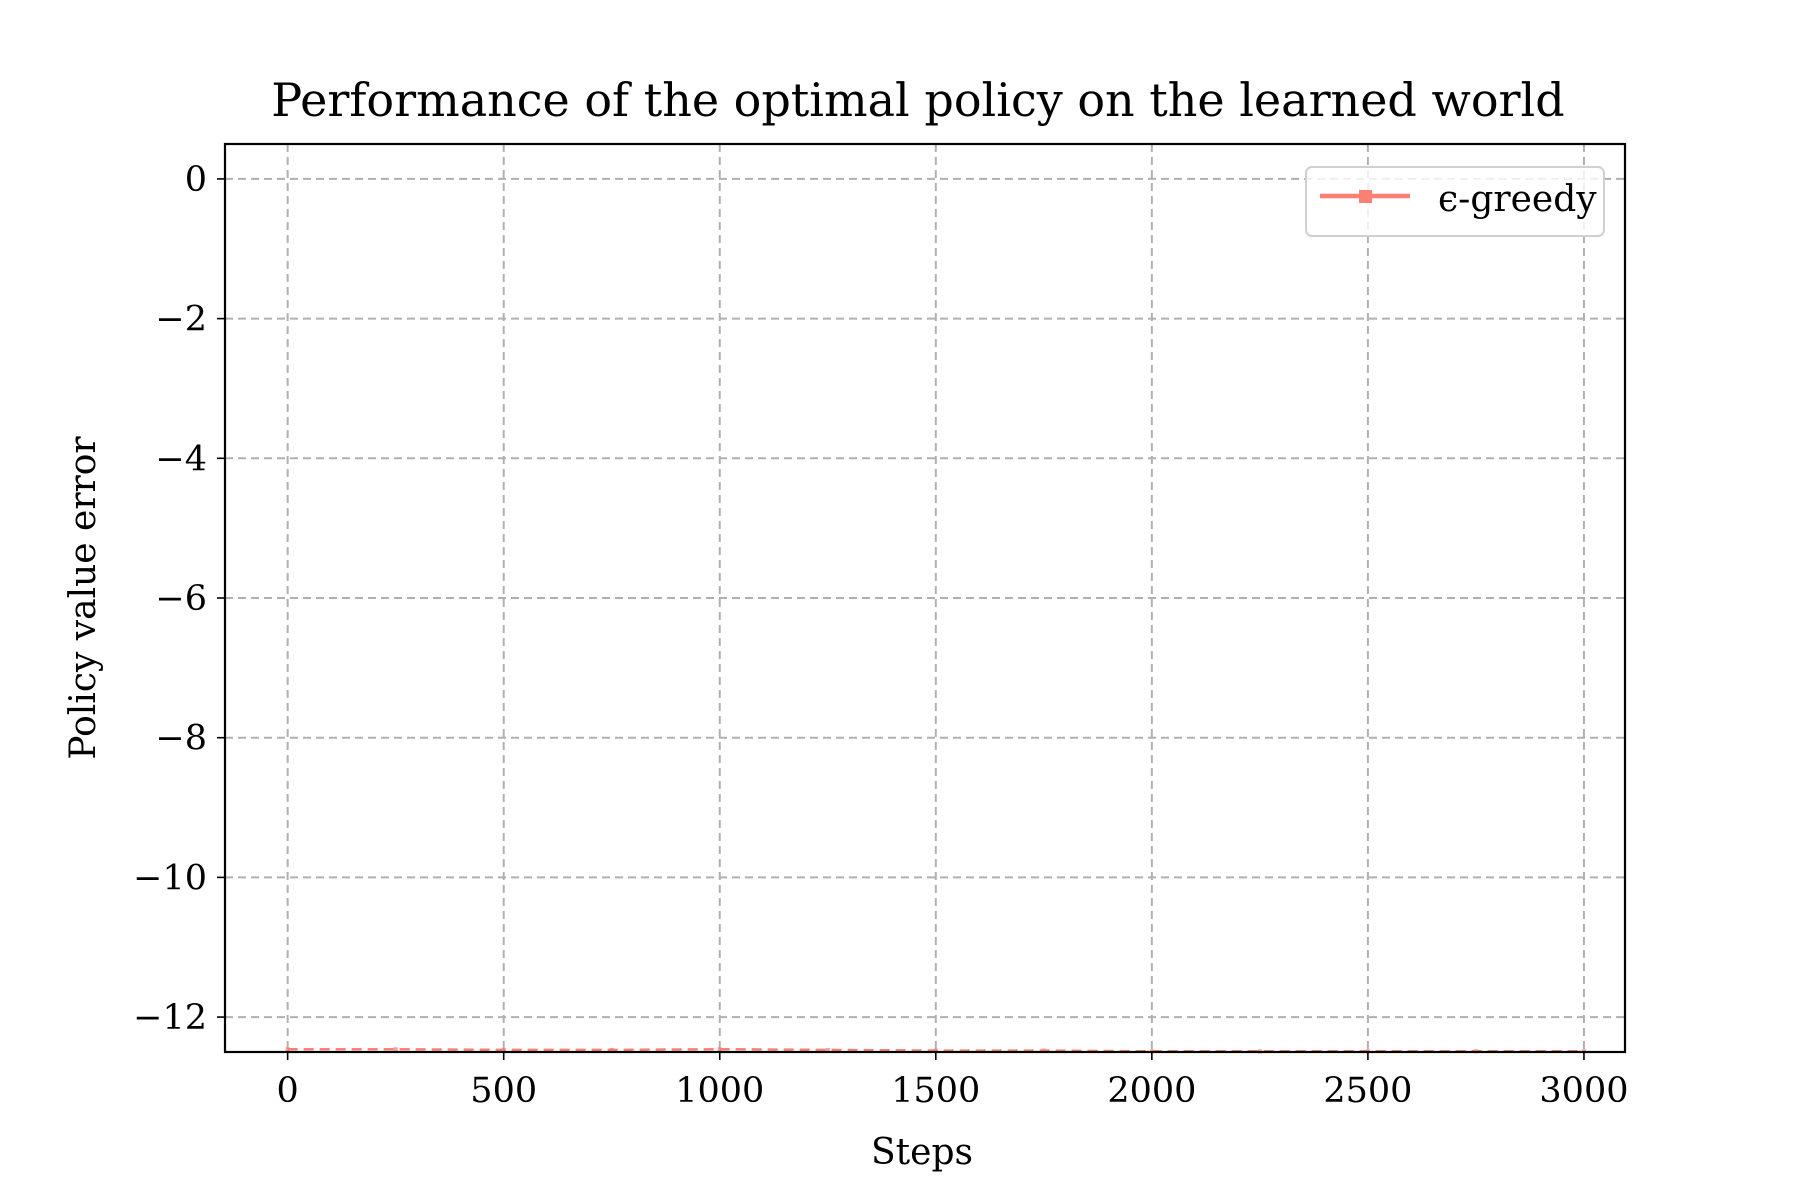  I want to click on y-tick-label-4: −8, so click(181, 739).